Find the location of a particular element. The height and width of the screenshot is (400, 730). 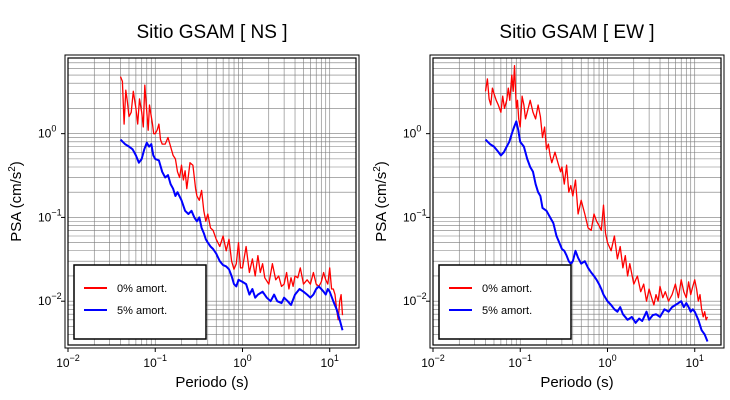

chart-title: Sitio GSAM [ NS ] is located at coordinates (212, 32).